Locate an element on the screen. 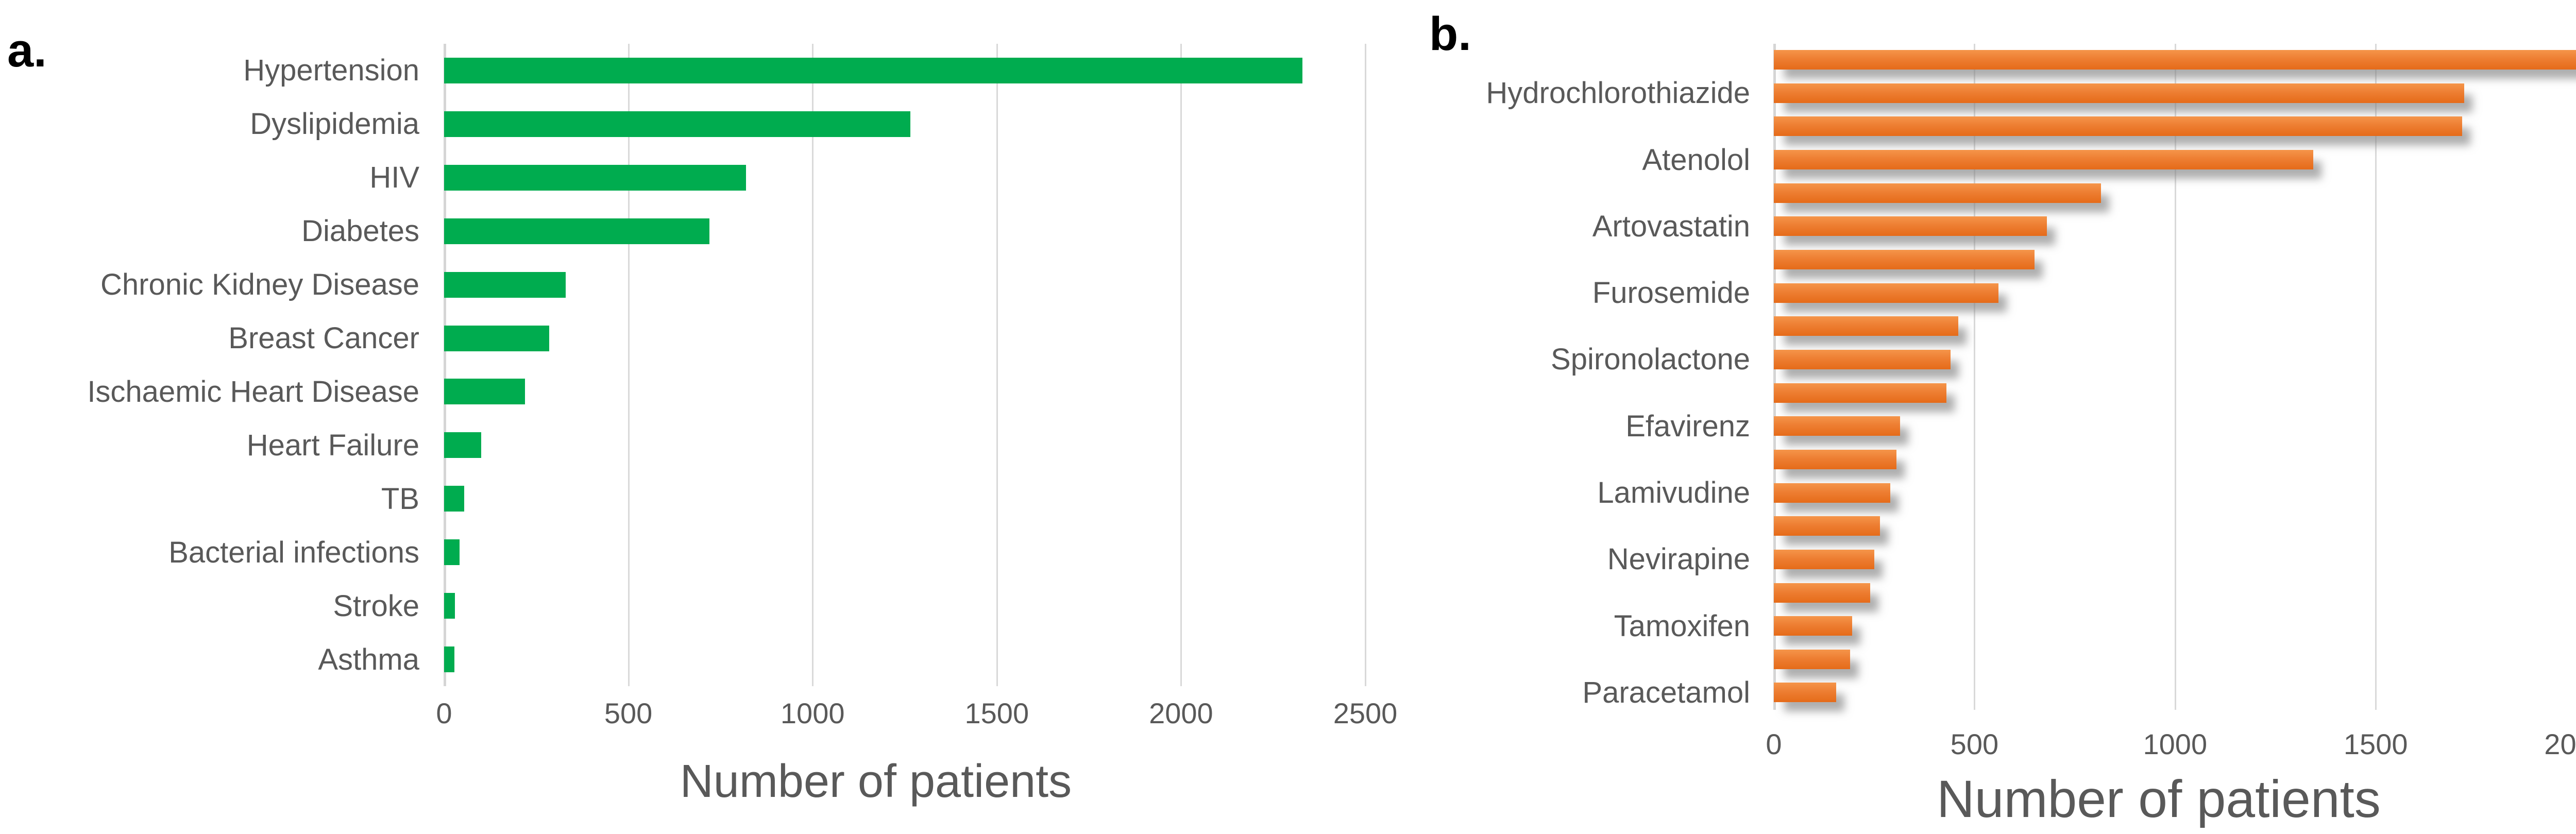  chart-row: Ischaemic Heart Disease is located at coordinates (682, 392).